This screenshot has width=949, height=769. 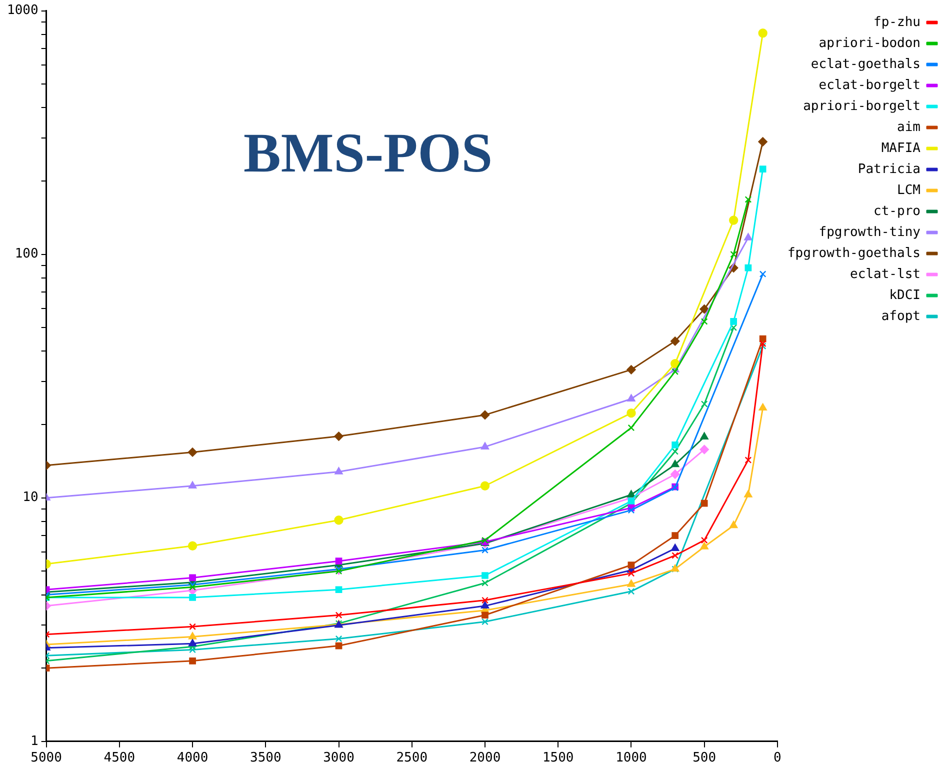 What do you see at coordinates (368, 153) in the screenshot?
I see `text: BMS-POS` at bounding box center [368, 153].